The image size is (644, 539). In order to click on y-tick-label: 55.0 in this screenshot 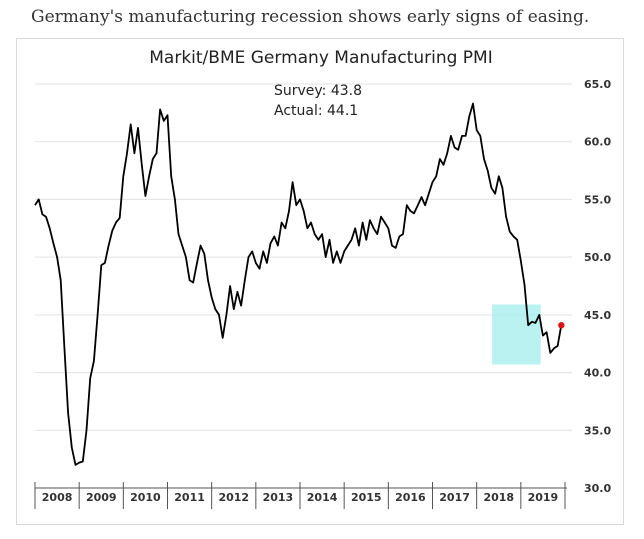, I will do `click(597, 199)`.